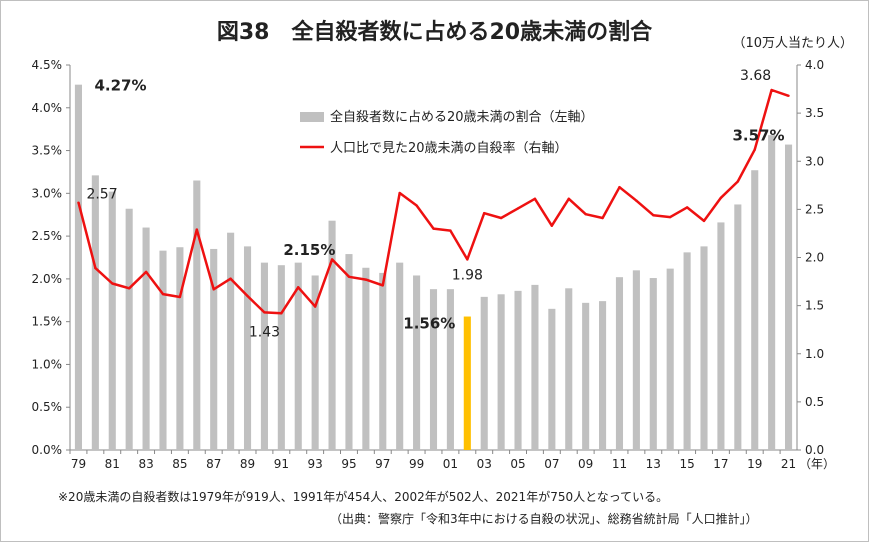  Describe the element at coordinates (247, 464) in the screenshot. I see `x-tick-label: 89` at that location.